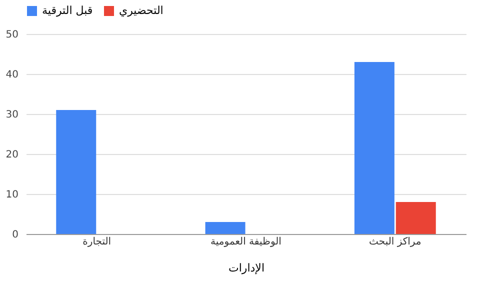 The height and width of the screenshot is (298, 492). Describe the element at coordinates (141, 10) in the screenshot. I see `legend-label: التحضيري` at that location.